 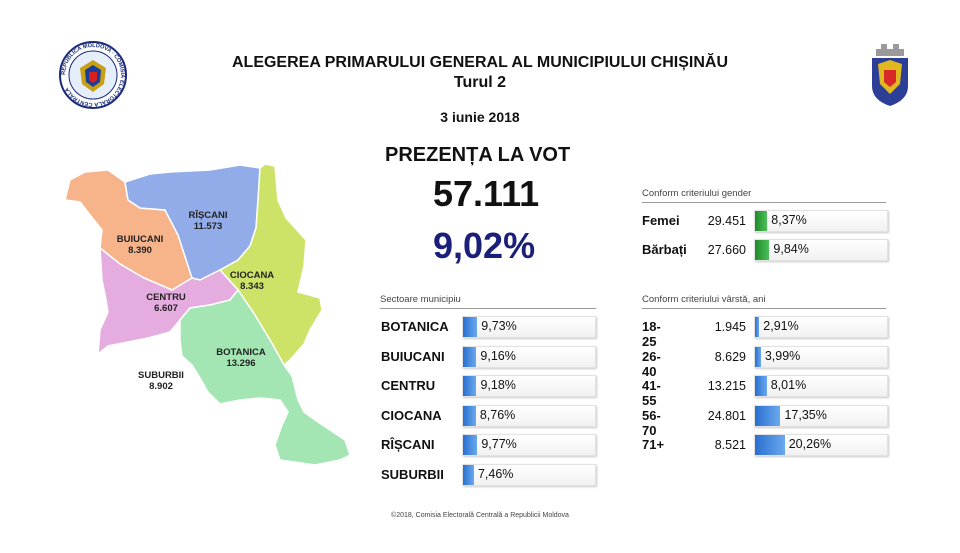 I want to click on age-heading: Conform criteriului vârstă, ani, so click(x=764, y=301).